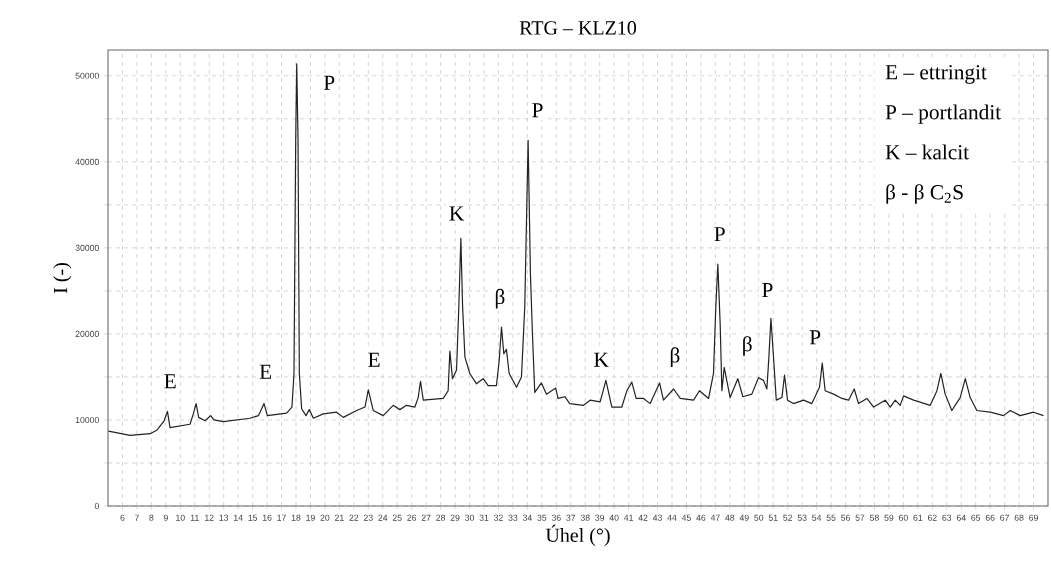  What do you see at coordinates (759, 517) in the screenshot?
I see `x-tick-label: 50` at bounding box center [759, 517].